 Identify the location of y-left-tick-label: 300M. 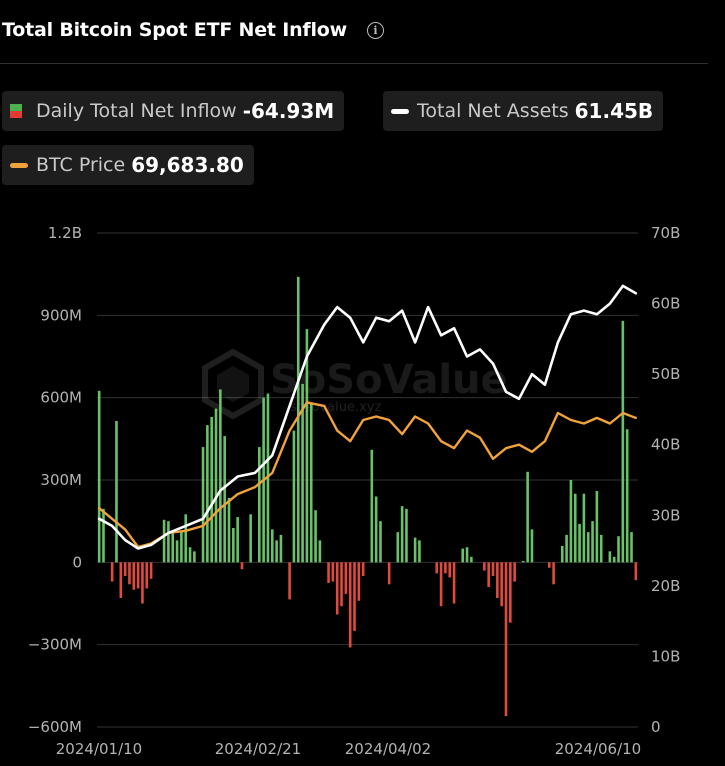
(61, 480).